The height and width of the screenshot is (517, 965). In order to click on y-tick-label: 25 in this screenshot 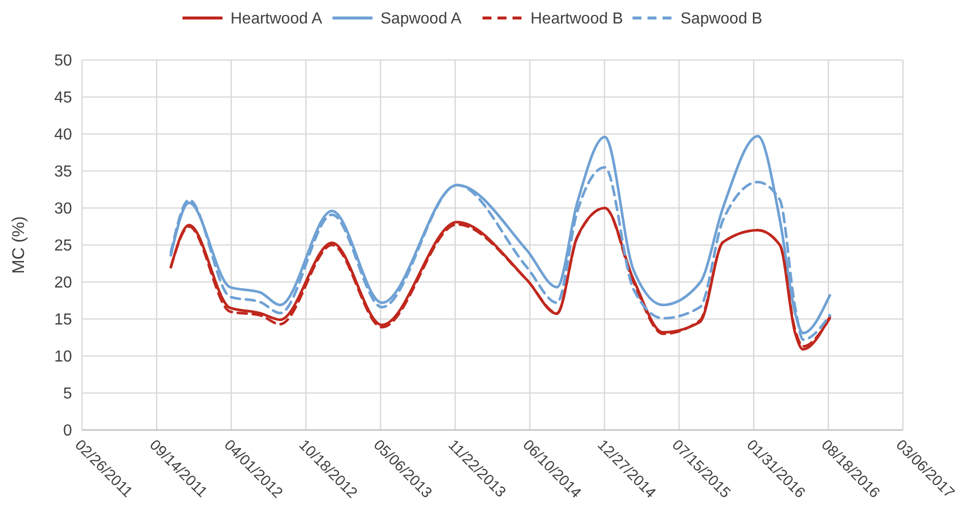, I will do `click(63, 246)`.